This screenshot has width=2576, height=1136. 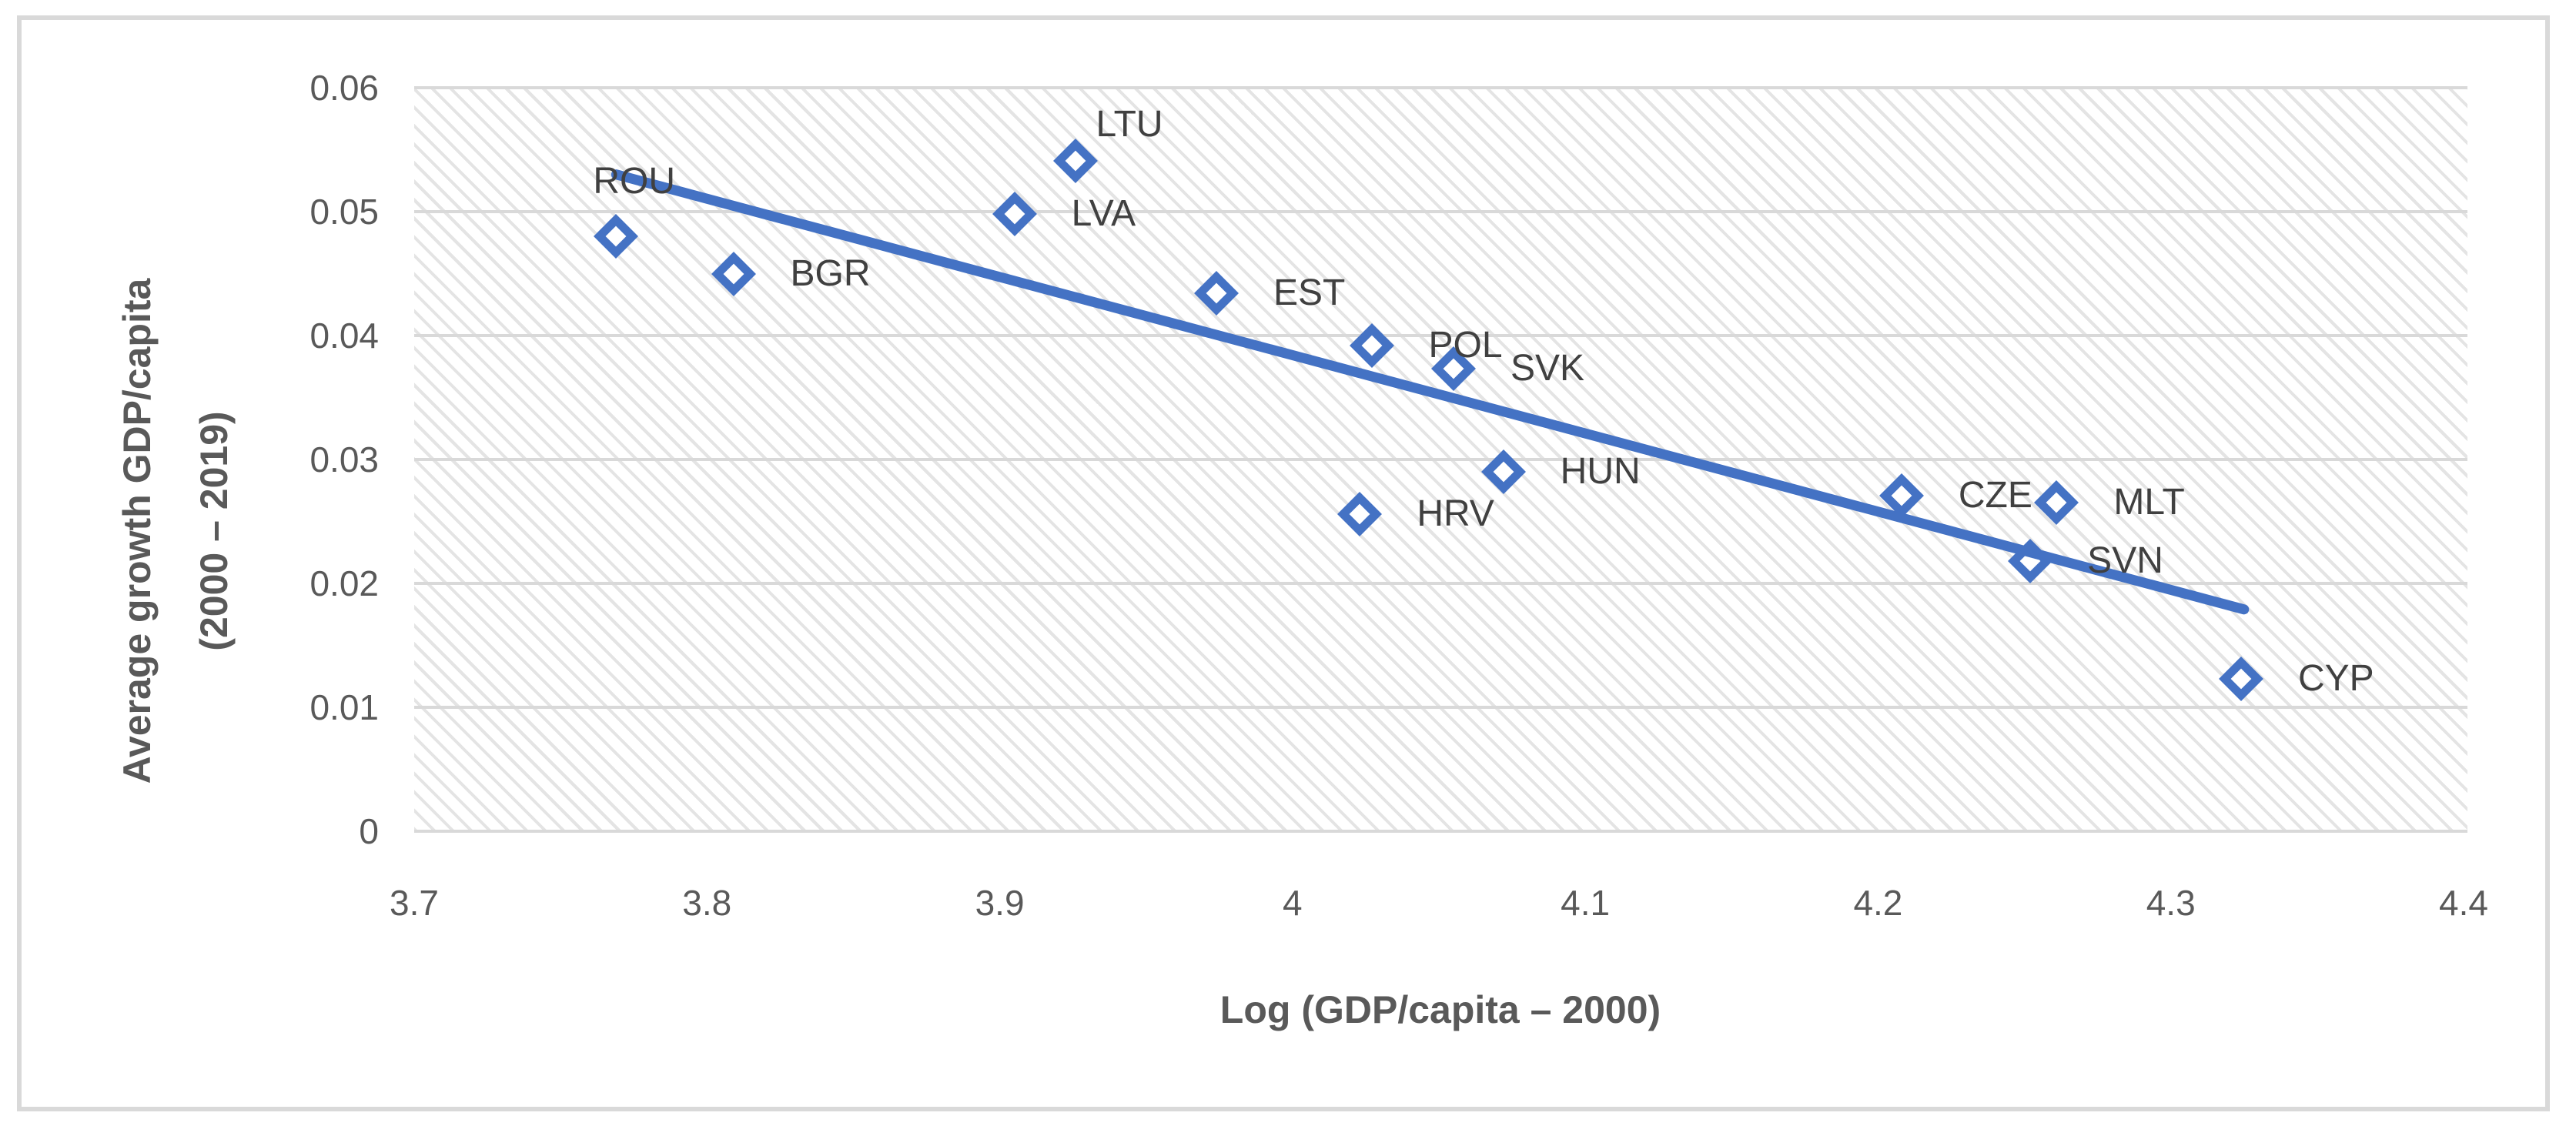 I want to click on gridline-y-0.06, so click(x=1441, y=87).